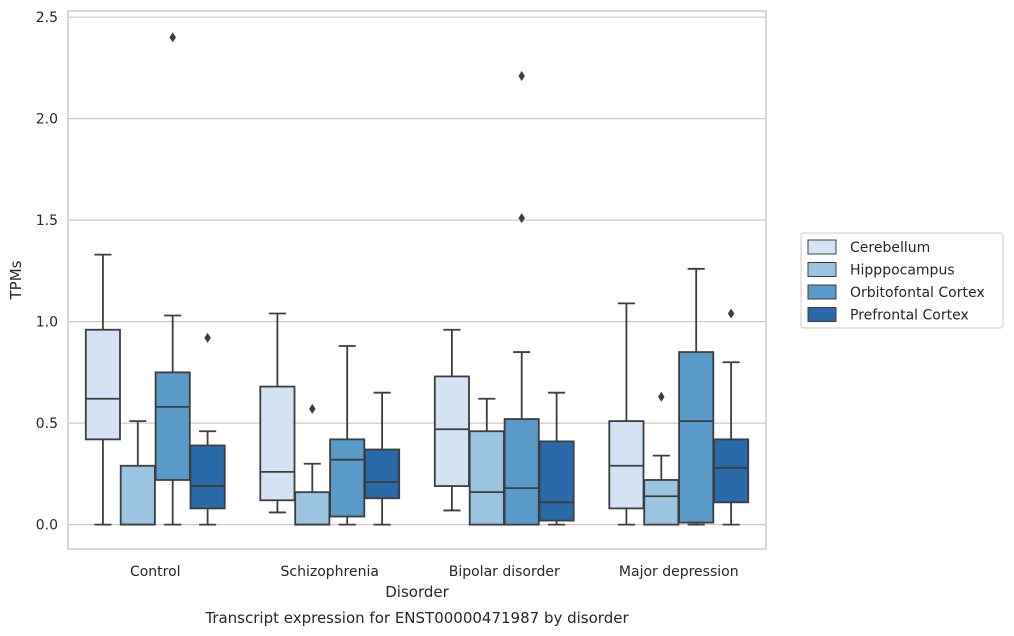 Image resolution: width=1014 pixels, height=636 pixels. What do you see at coordinates (909, 316) in the screenshot?
I see `legend-entry: Prefrontal Cortex` at bounding box center [909, 316].